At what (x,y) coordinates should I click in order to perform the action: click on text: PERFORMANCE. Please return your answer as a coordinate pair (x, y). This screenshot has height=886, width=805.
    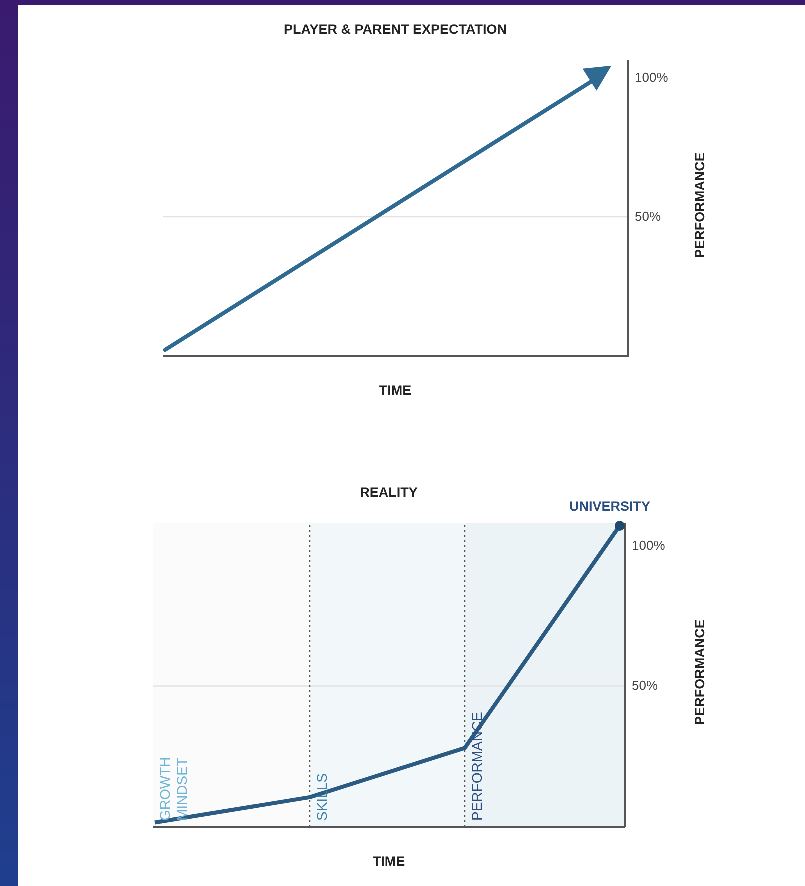
    Looking at the image, I should click on (700, 205).